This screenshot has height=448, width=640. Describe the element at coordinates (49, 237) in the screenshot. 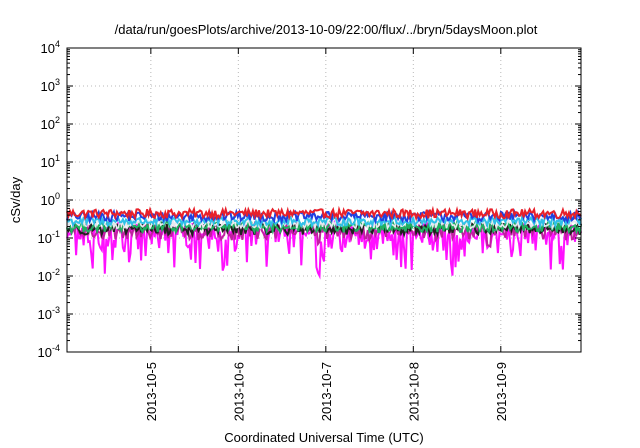

I see `y-tick-label: 10⁻¹` at that location.